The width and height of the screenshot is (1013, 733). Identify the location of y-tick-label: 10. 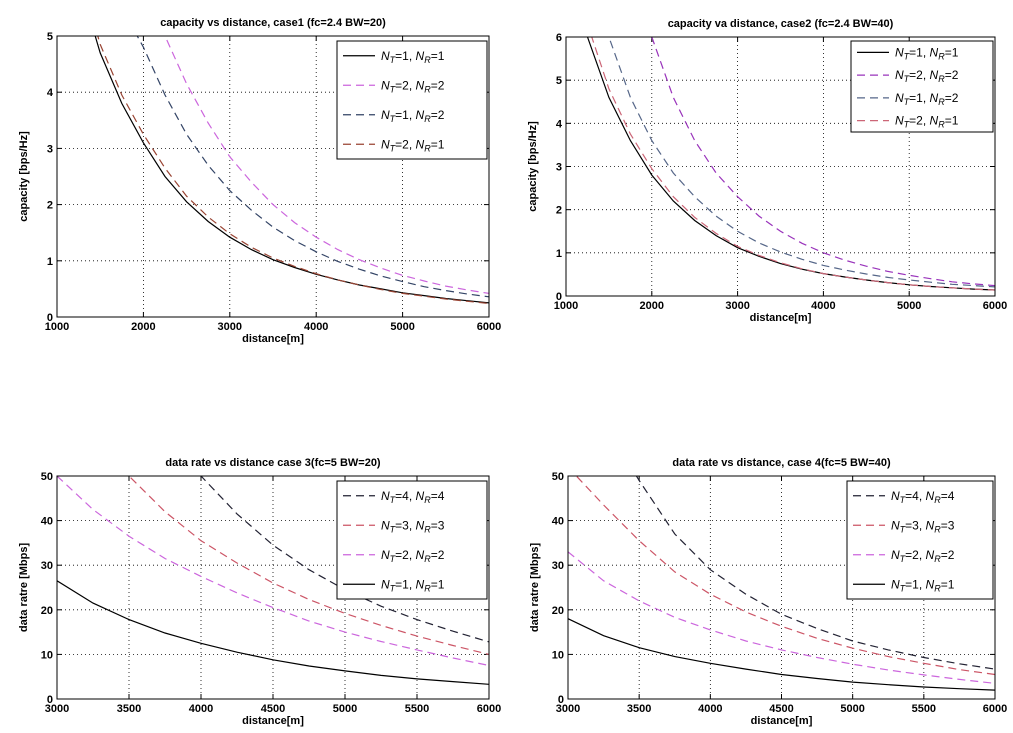
(558, 655).